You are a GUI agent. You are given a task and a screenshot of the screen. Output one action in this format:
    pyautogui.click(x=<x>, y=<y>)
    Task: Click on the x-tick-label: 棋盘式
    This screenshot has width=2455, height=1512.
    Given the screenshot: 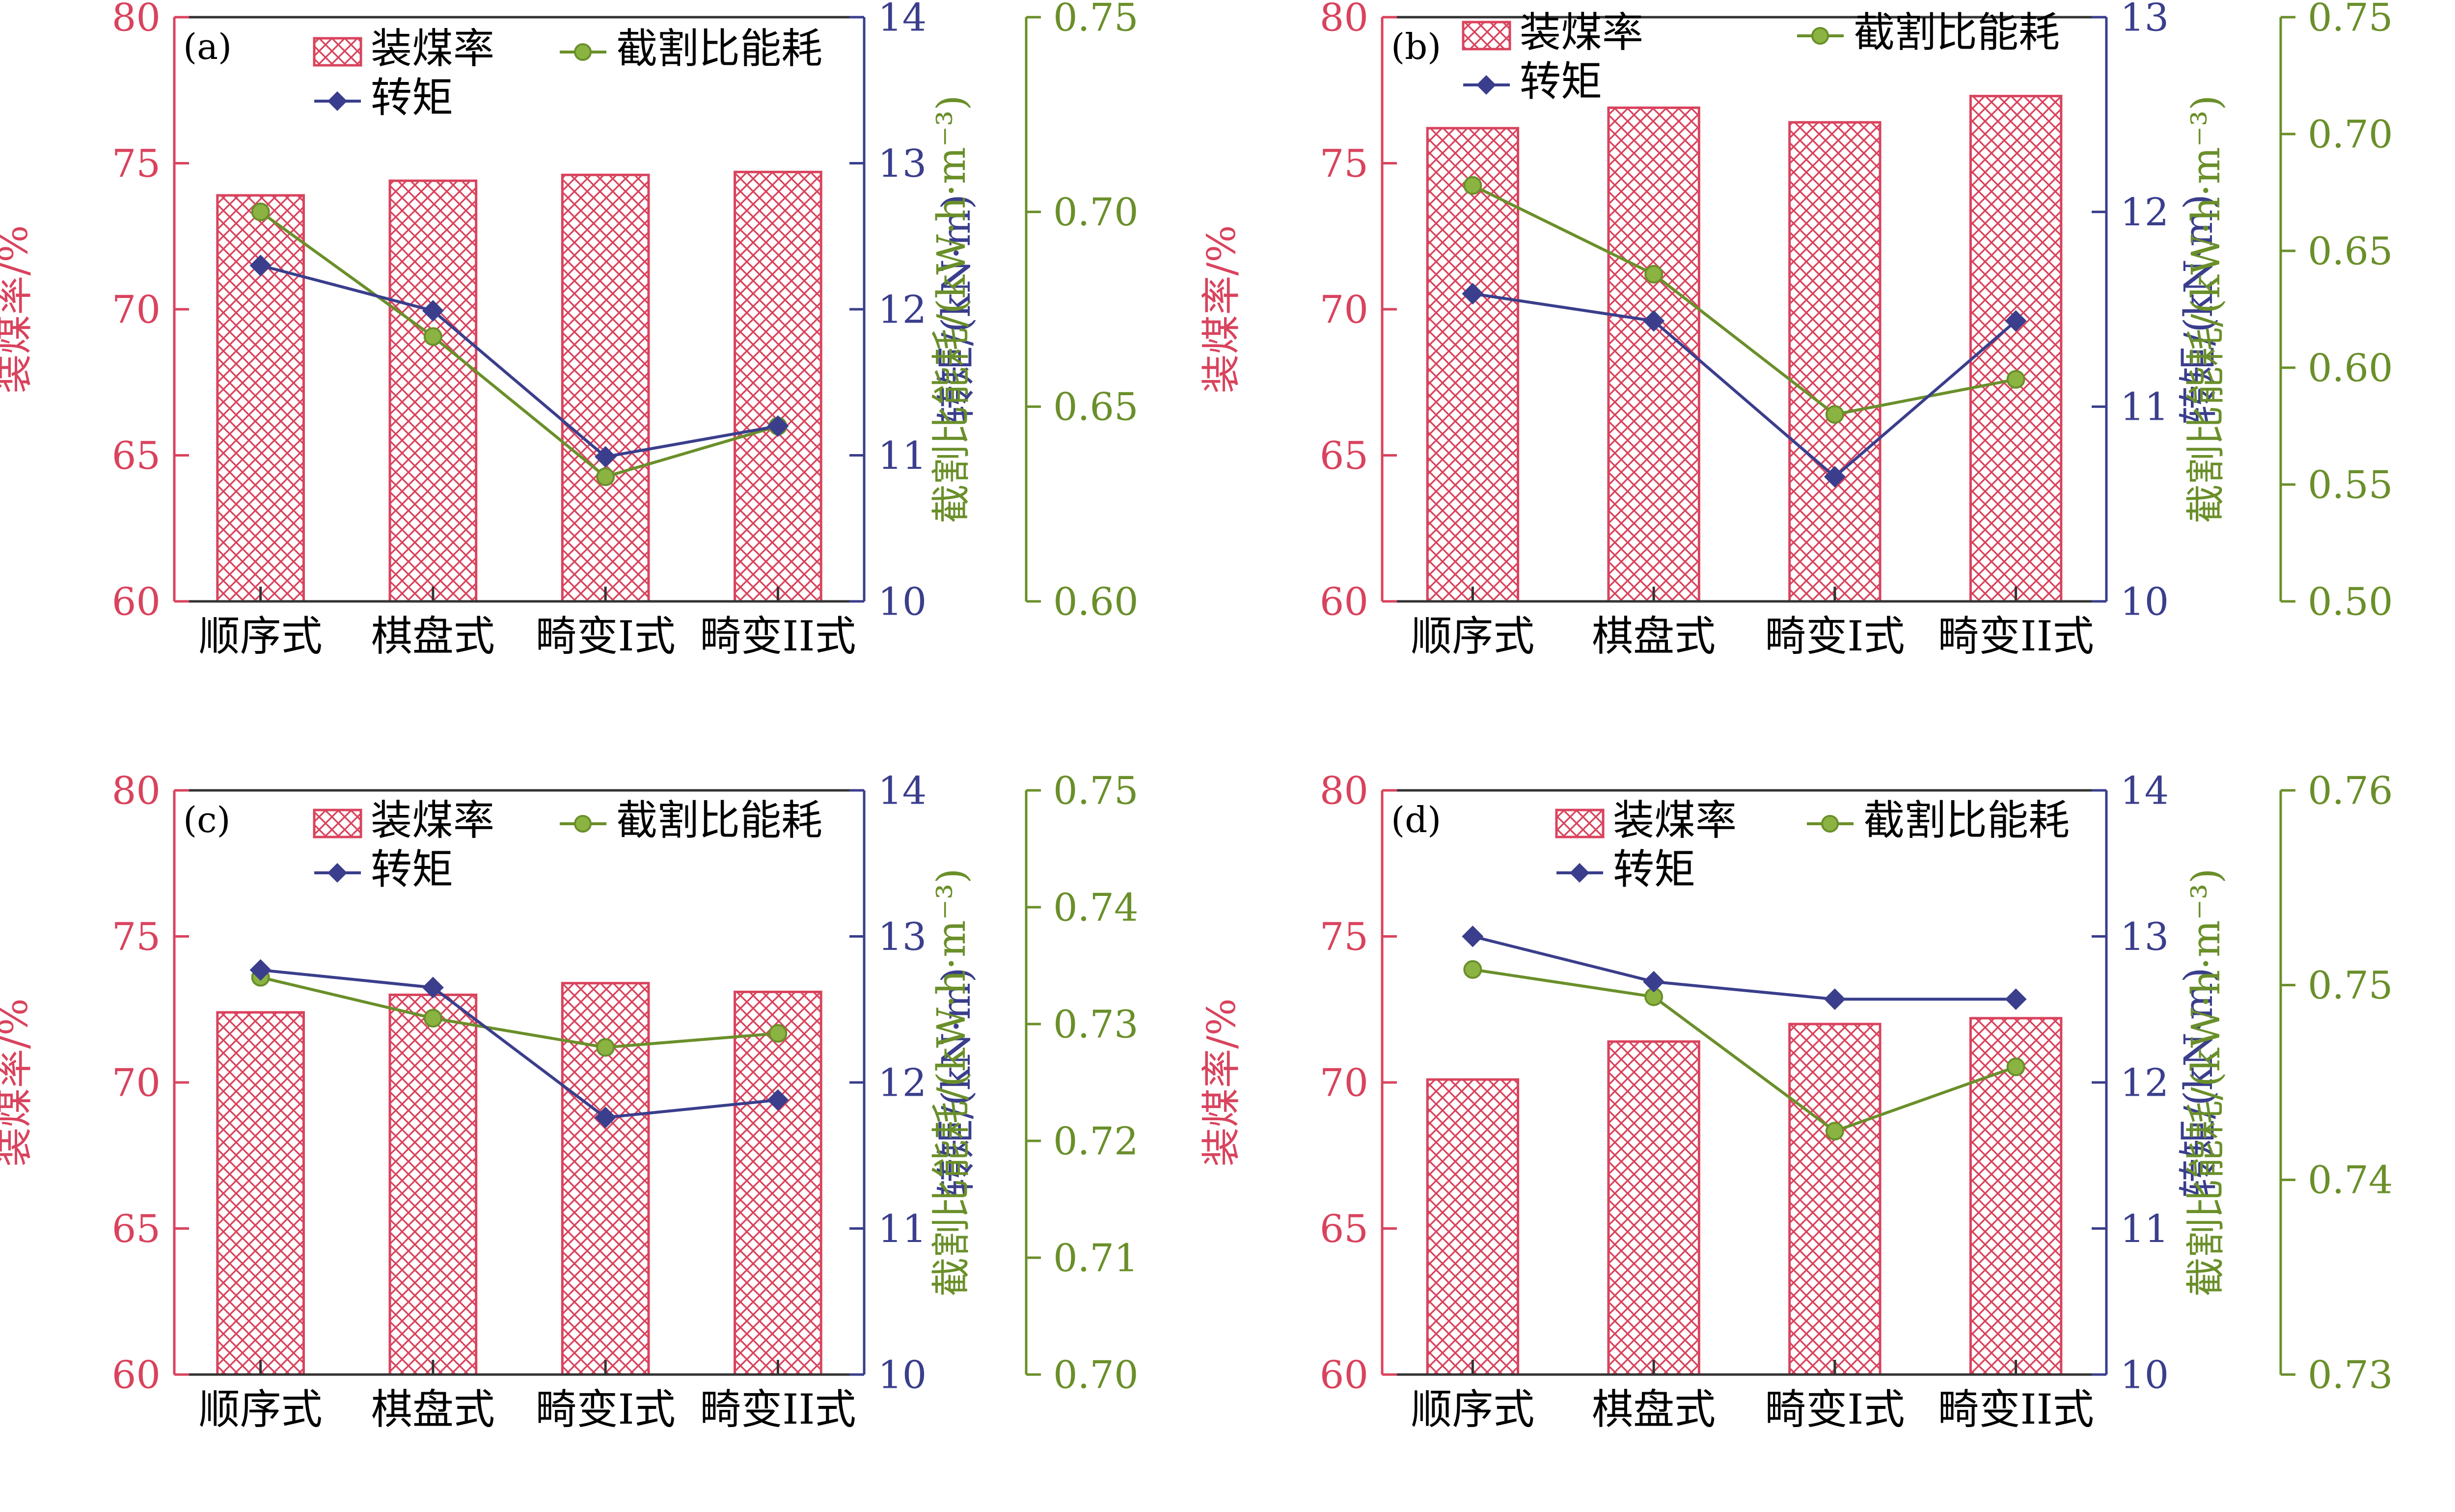 What is the action you would take?
    pyautogui.click(x=433, y=636)
    